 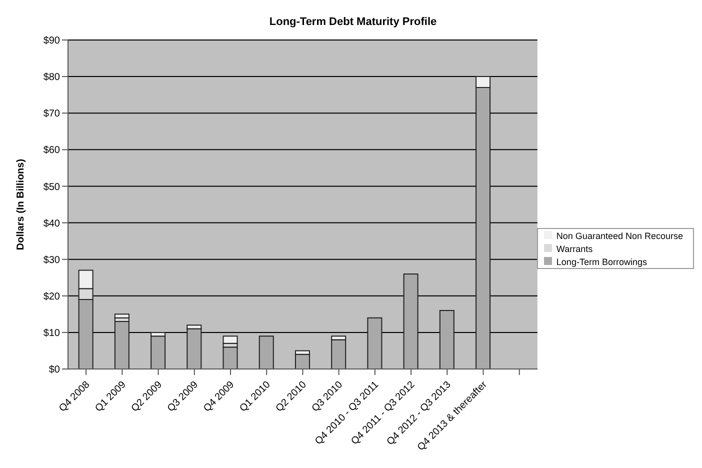 What do you see at coordinates (601, 262) in the screenshot?
I see `legend-label: Long-Term Borrowings` at bounding box center [601, 262].